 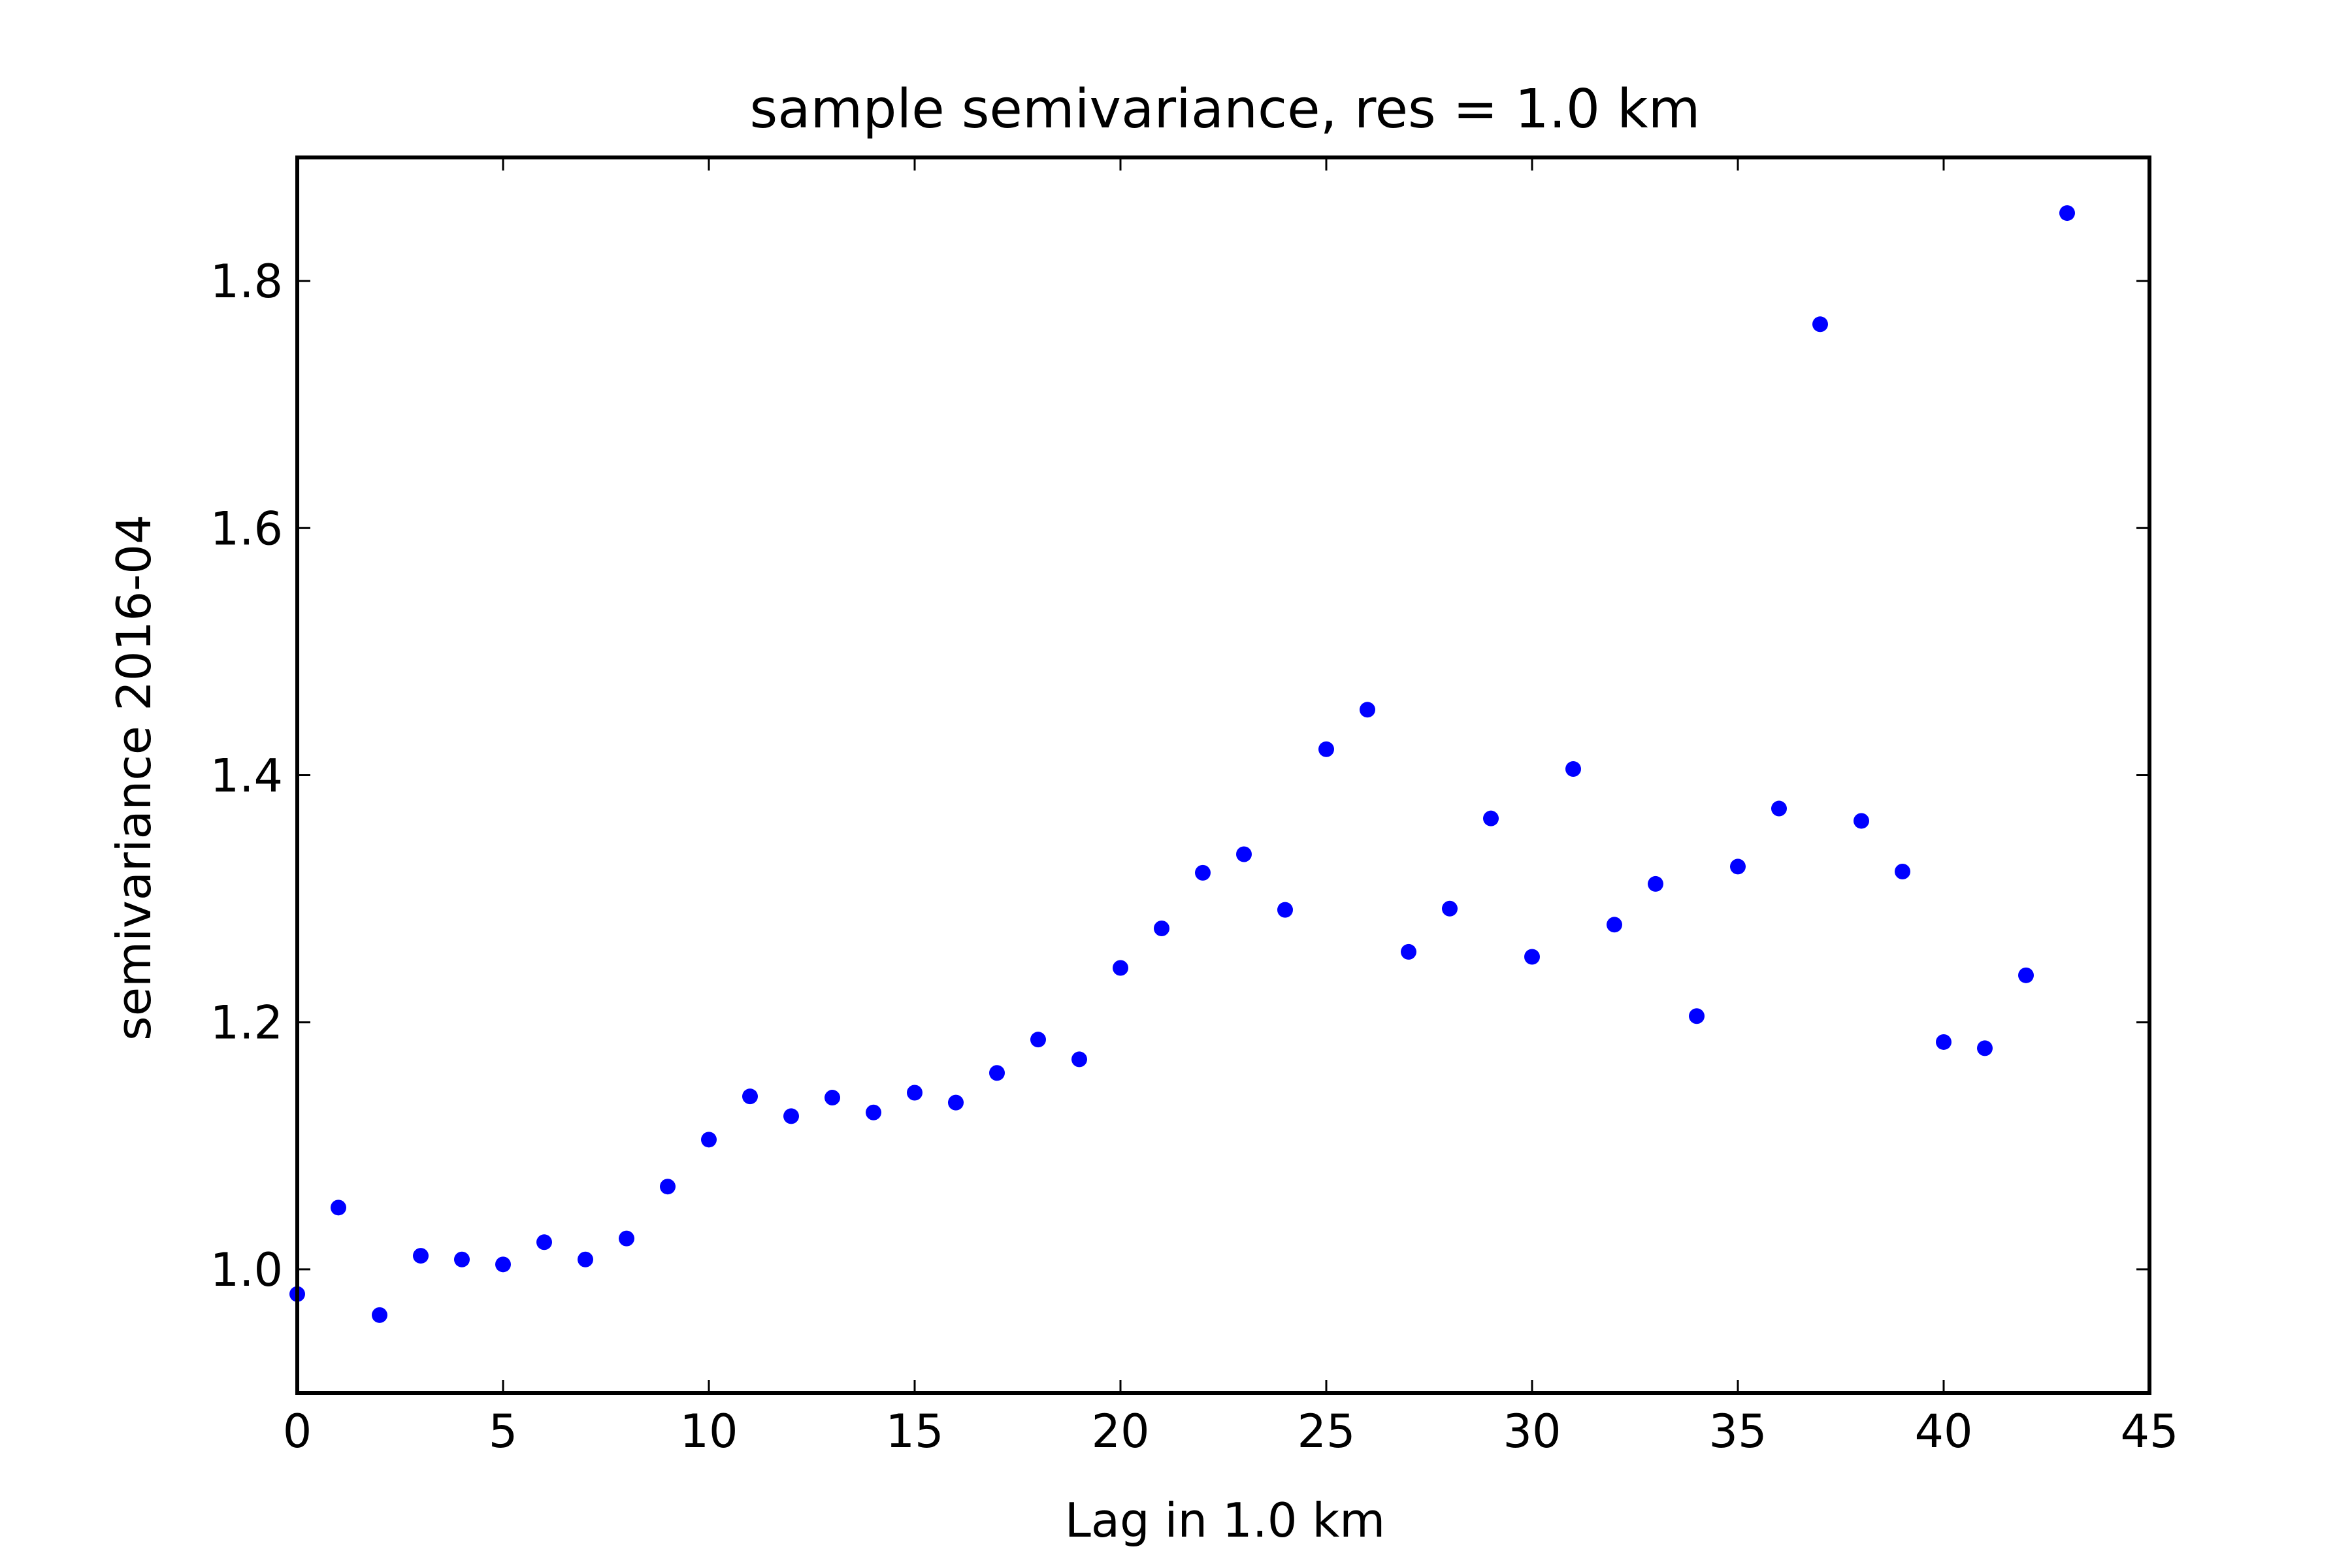 What do you see at coordinates (246, 776) in the screenshot?
I see `y-tick-label: 1.4` at bounding box center [246, 776].